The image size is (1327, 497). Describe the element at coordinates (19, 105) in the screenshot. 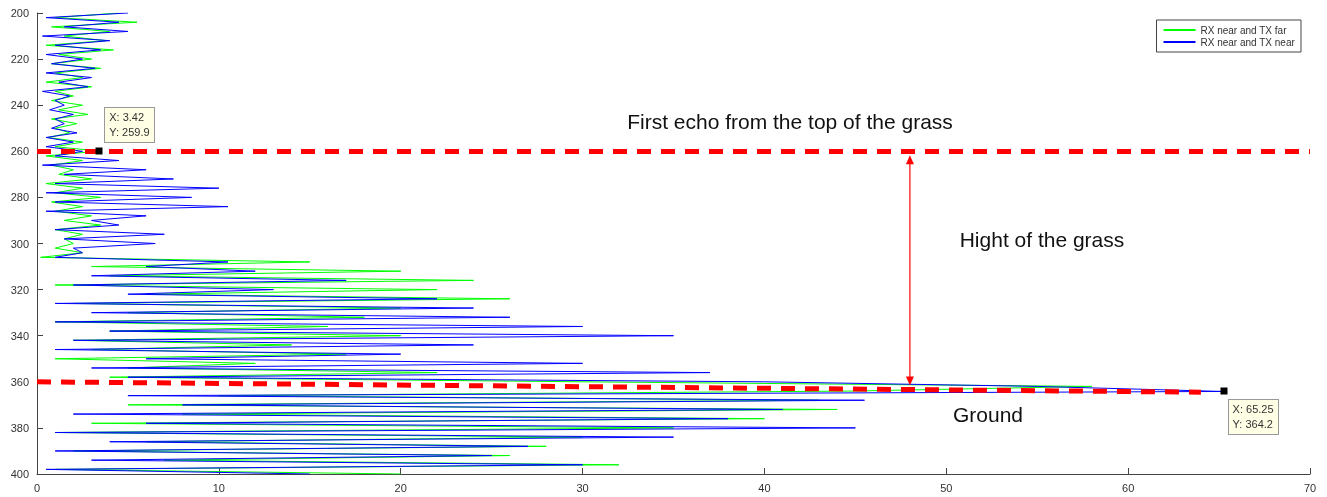

I see `y-tick-label: 240` at that location.